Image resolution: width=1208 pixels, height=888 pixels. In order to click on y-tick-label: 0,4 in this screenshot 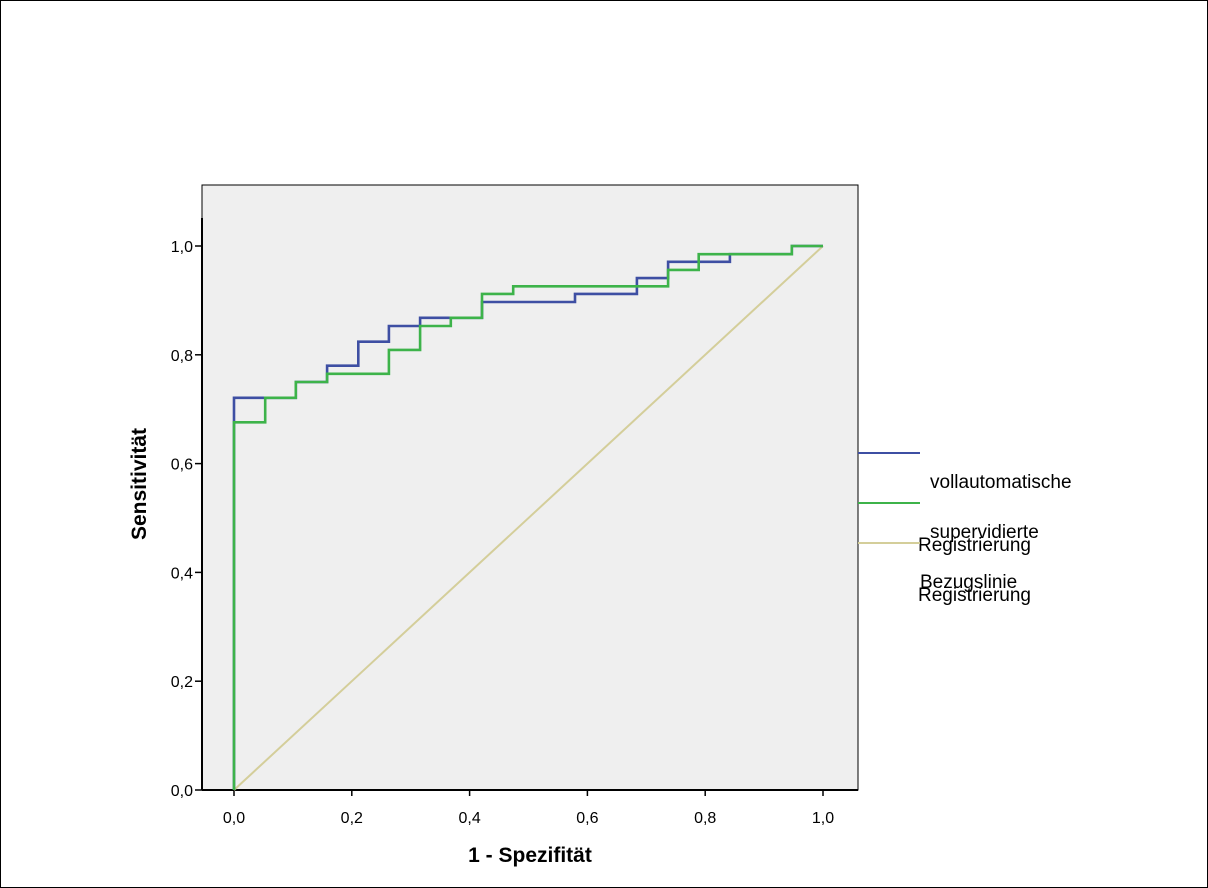, I will do `click(182, 573)`.